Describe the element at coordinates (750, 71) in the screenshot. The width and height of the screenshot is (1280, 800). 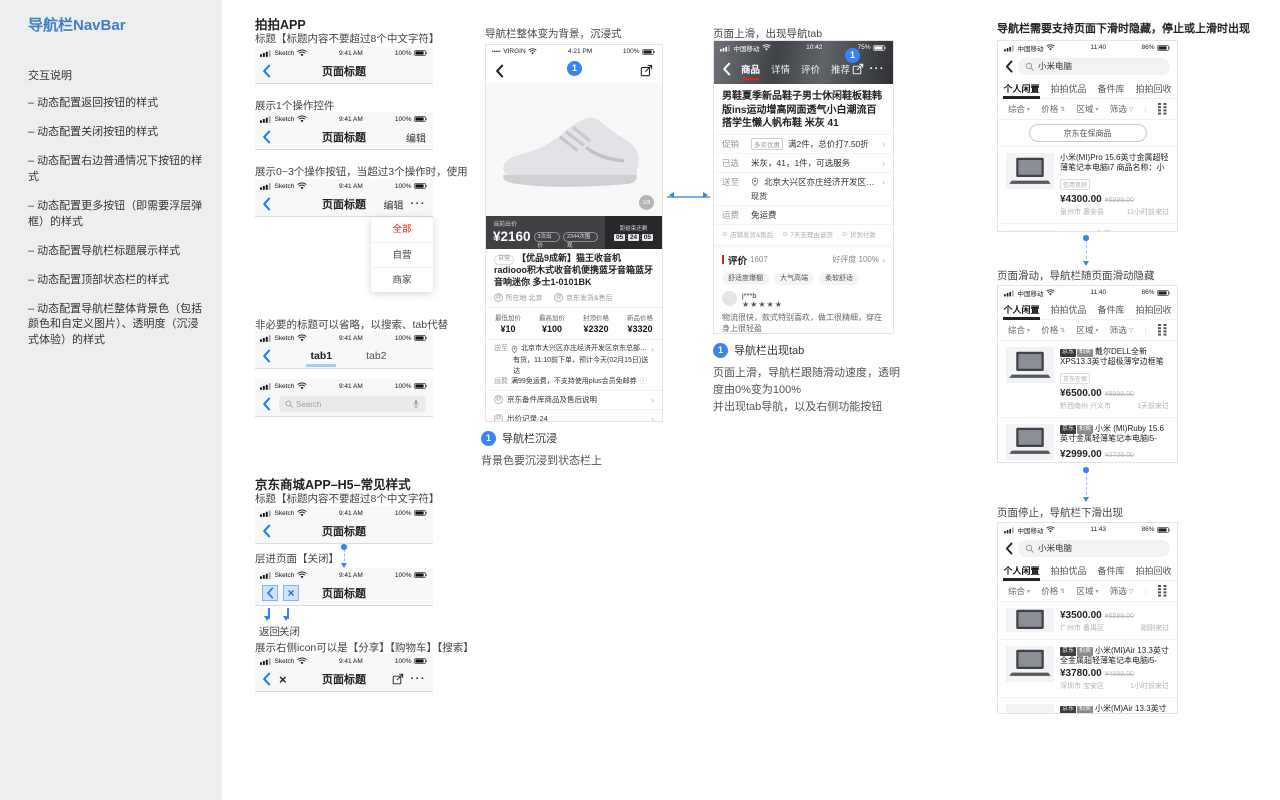
I see `tab-product: 商品` at that location.